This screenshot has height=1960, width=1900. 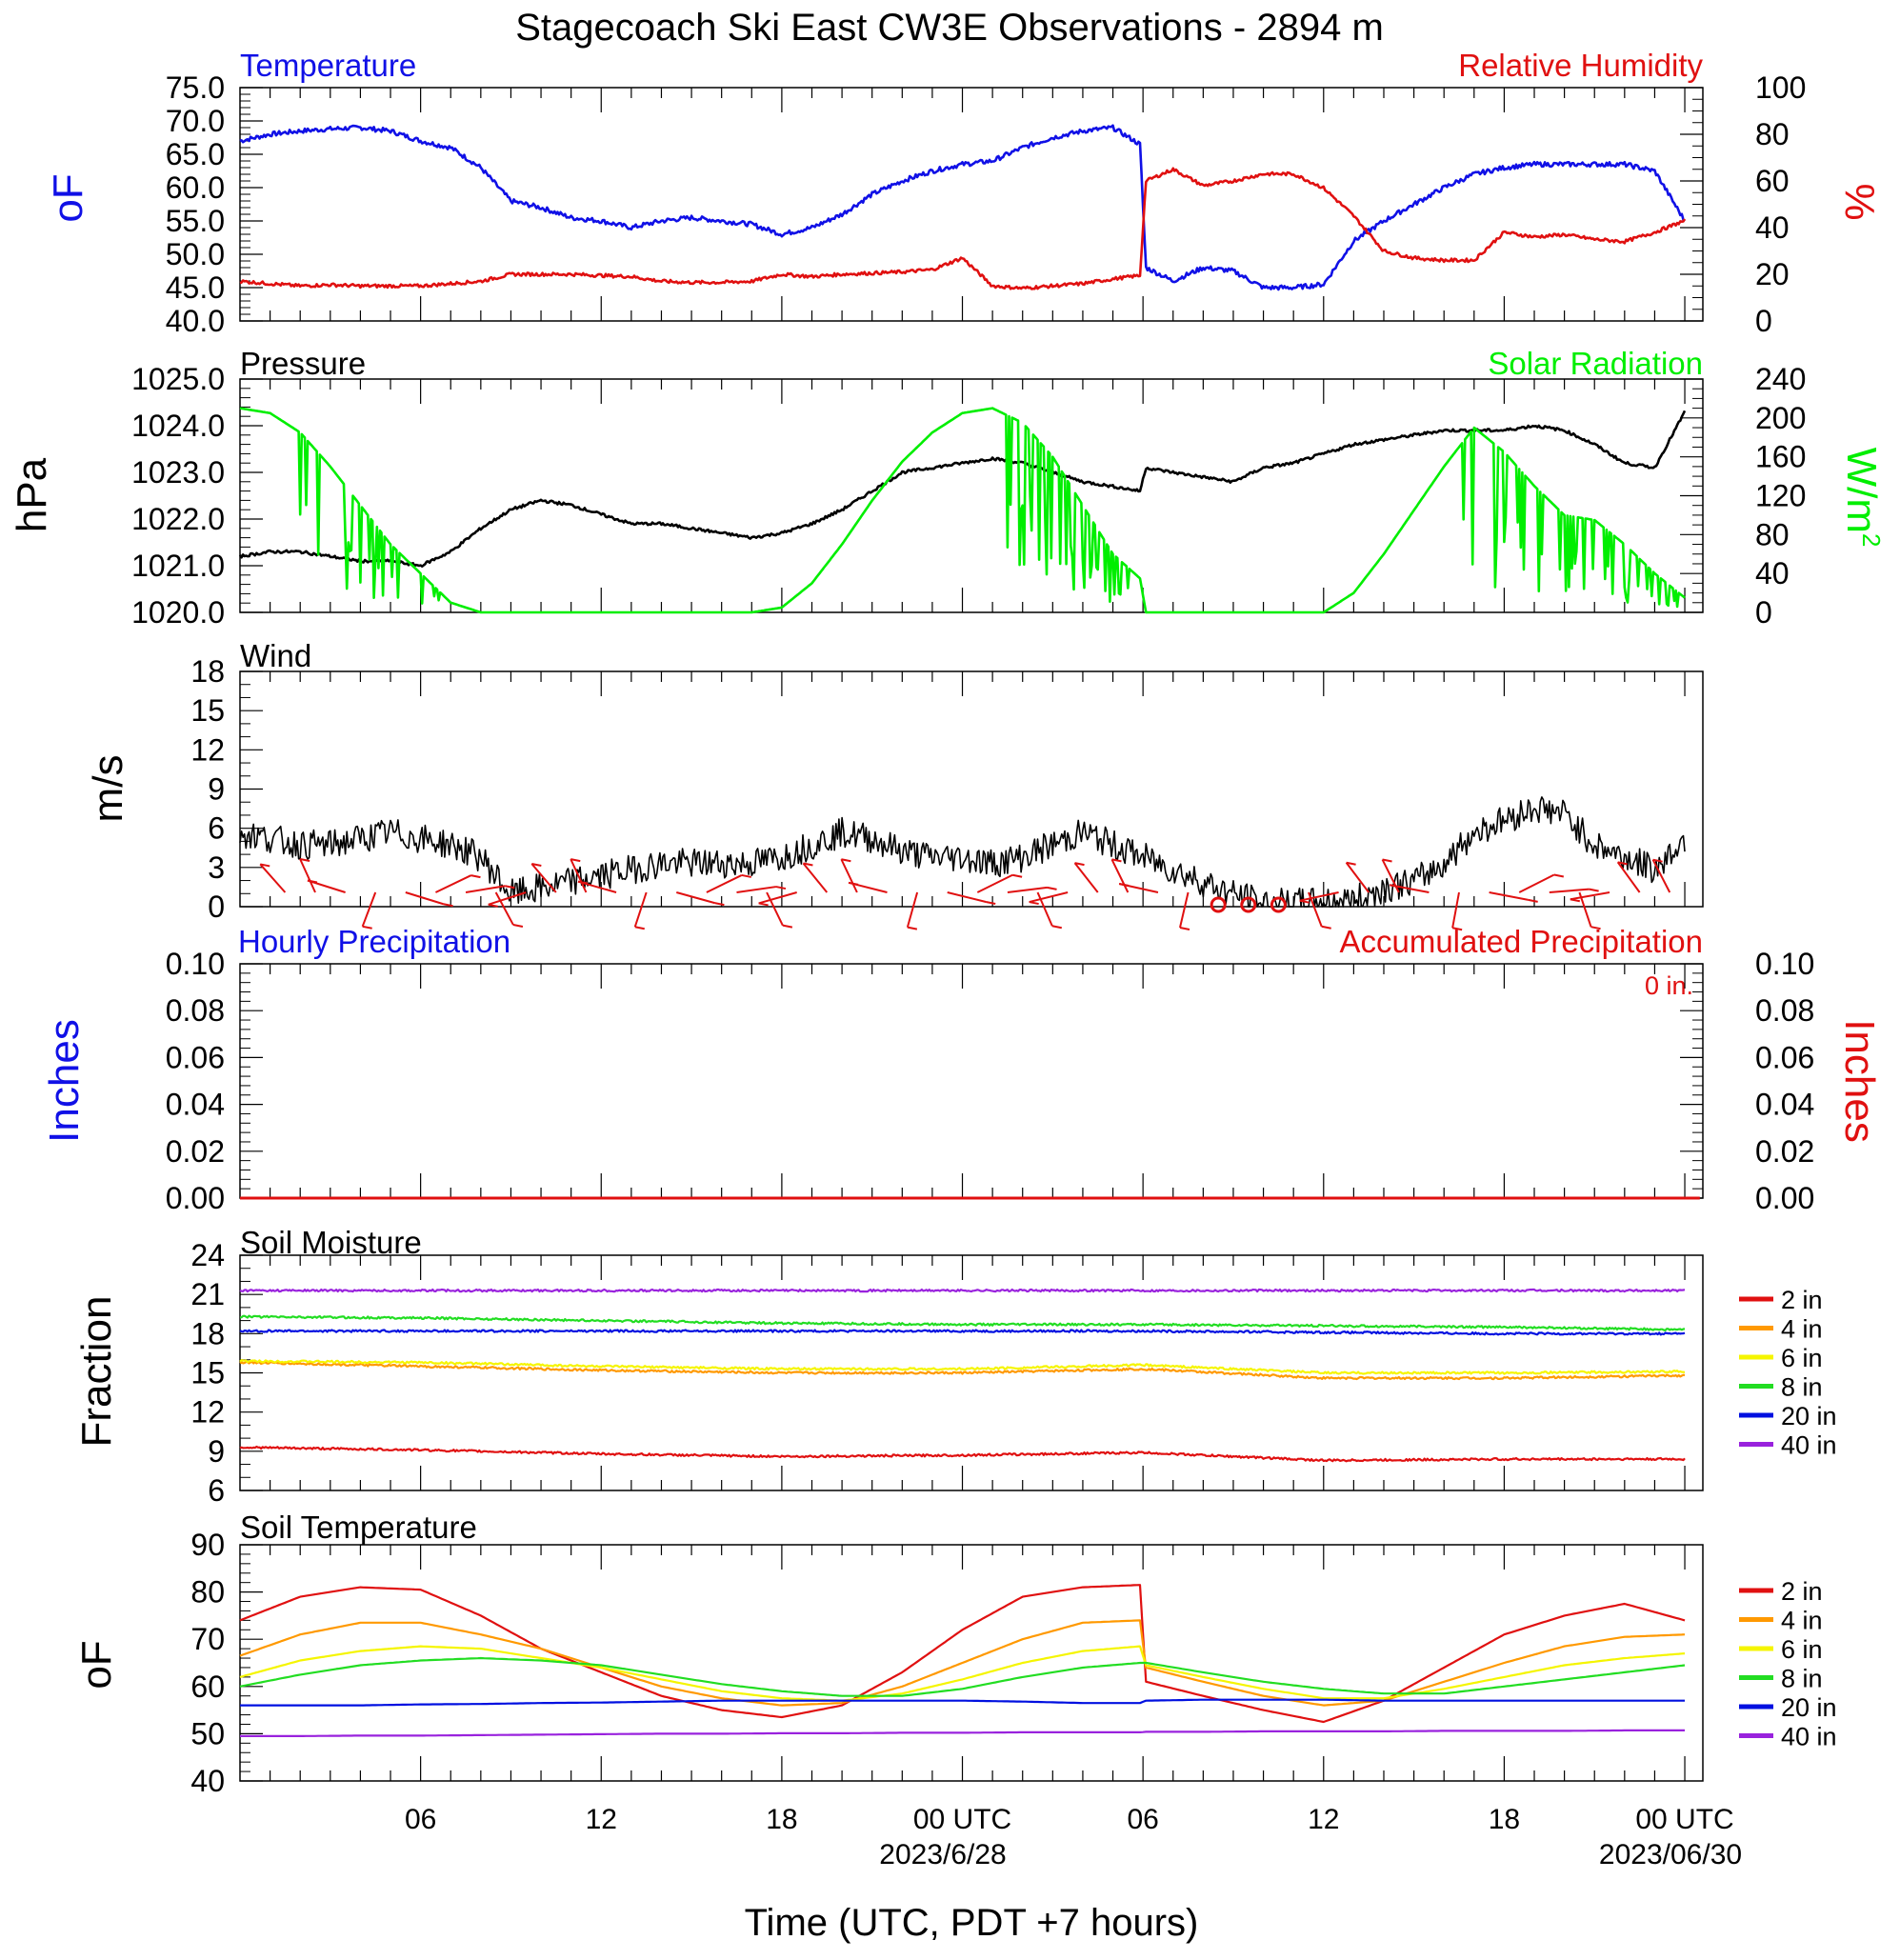 What do you see at coordinates (216, 1451) in the screenshot?
I see `soil-y-tick-label-left: 9` at bounding box center [216, 1451].